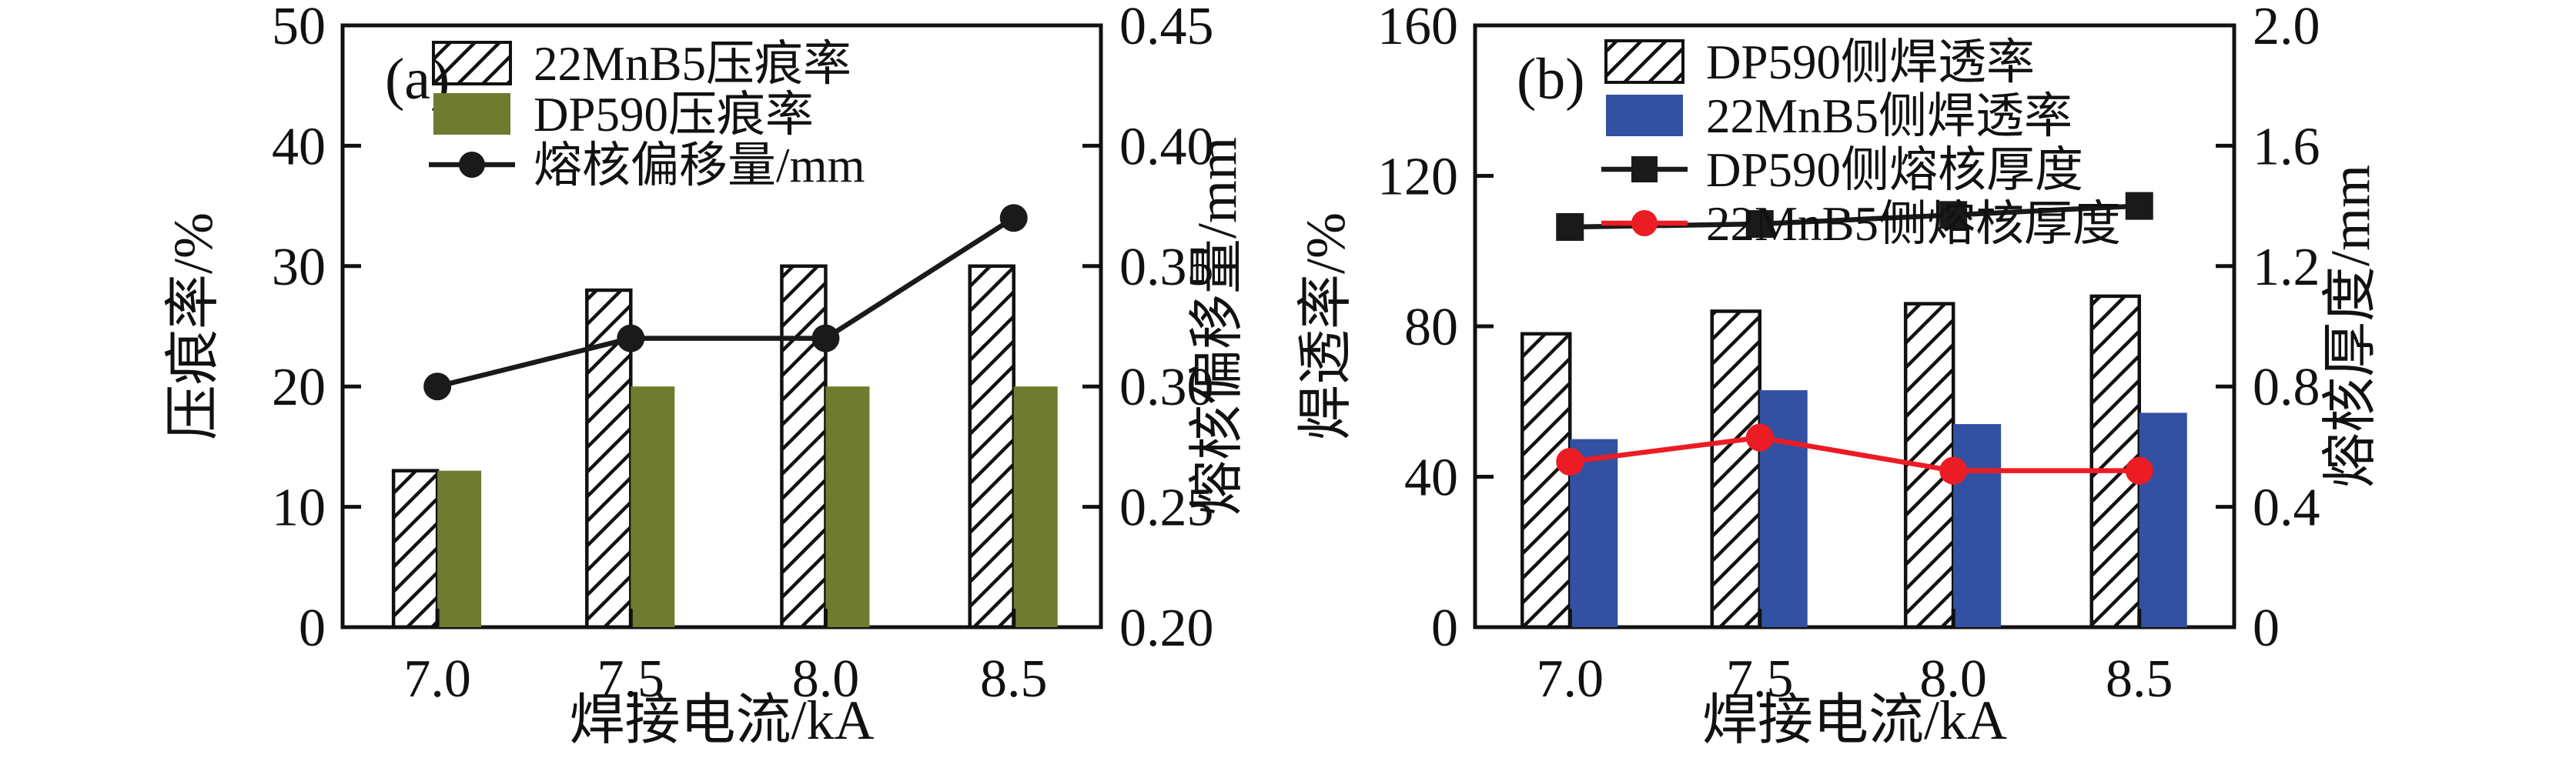  Describe the element at coordinates (826, 338) in the screenshot. I see `marker-circle-熔核偏移量/mm-8.0` at that location.